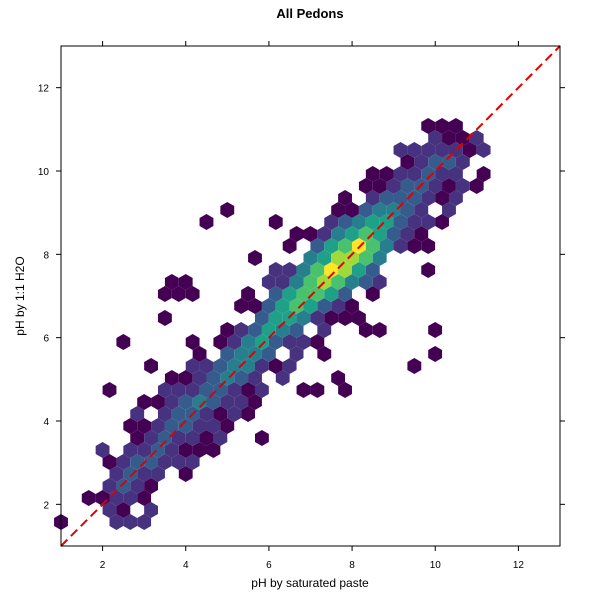 The height and width of the screenshot is (605, 600). I want to click on y-tick-label-4: 4, so click(46, 422).